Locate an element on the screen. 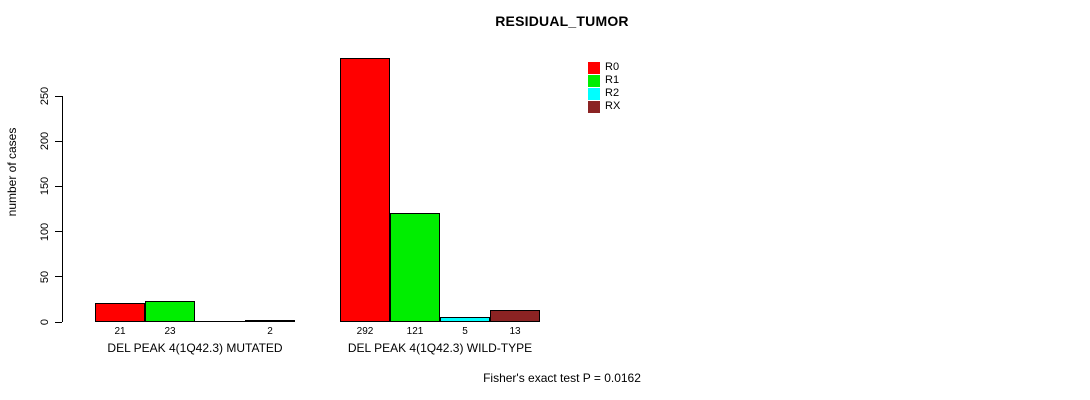  bar-value-label: 23 is located at coordinates (170, 331).